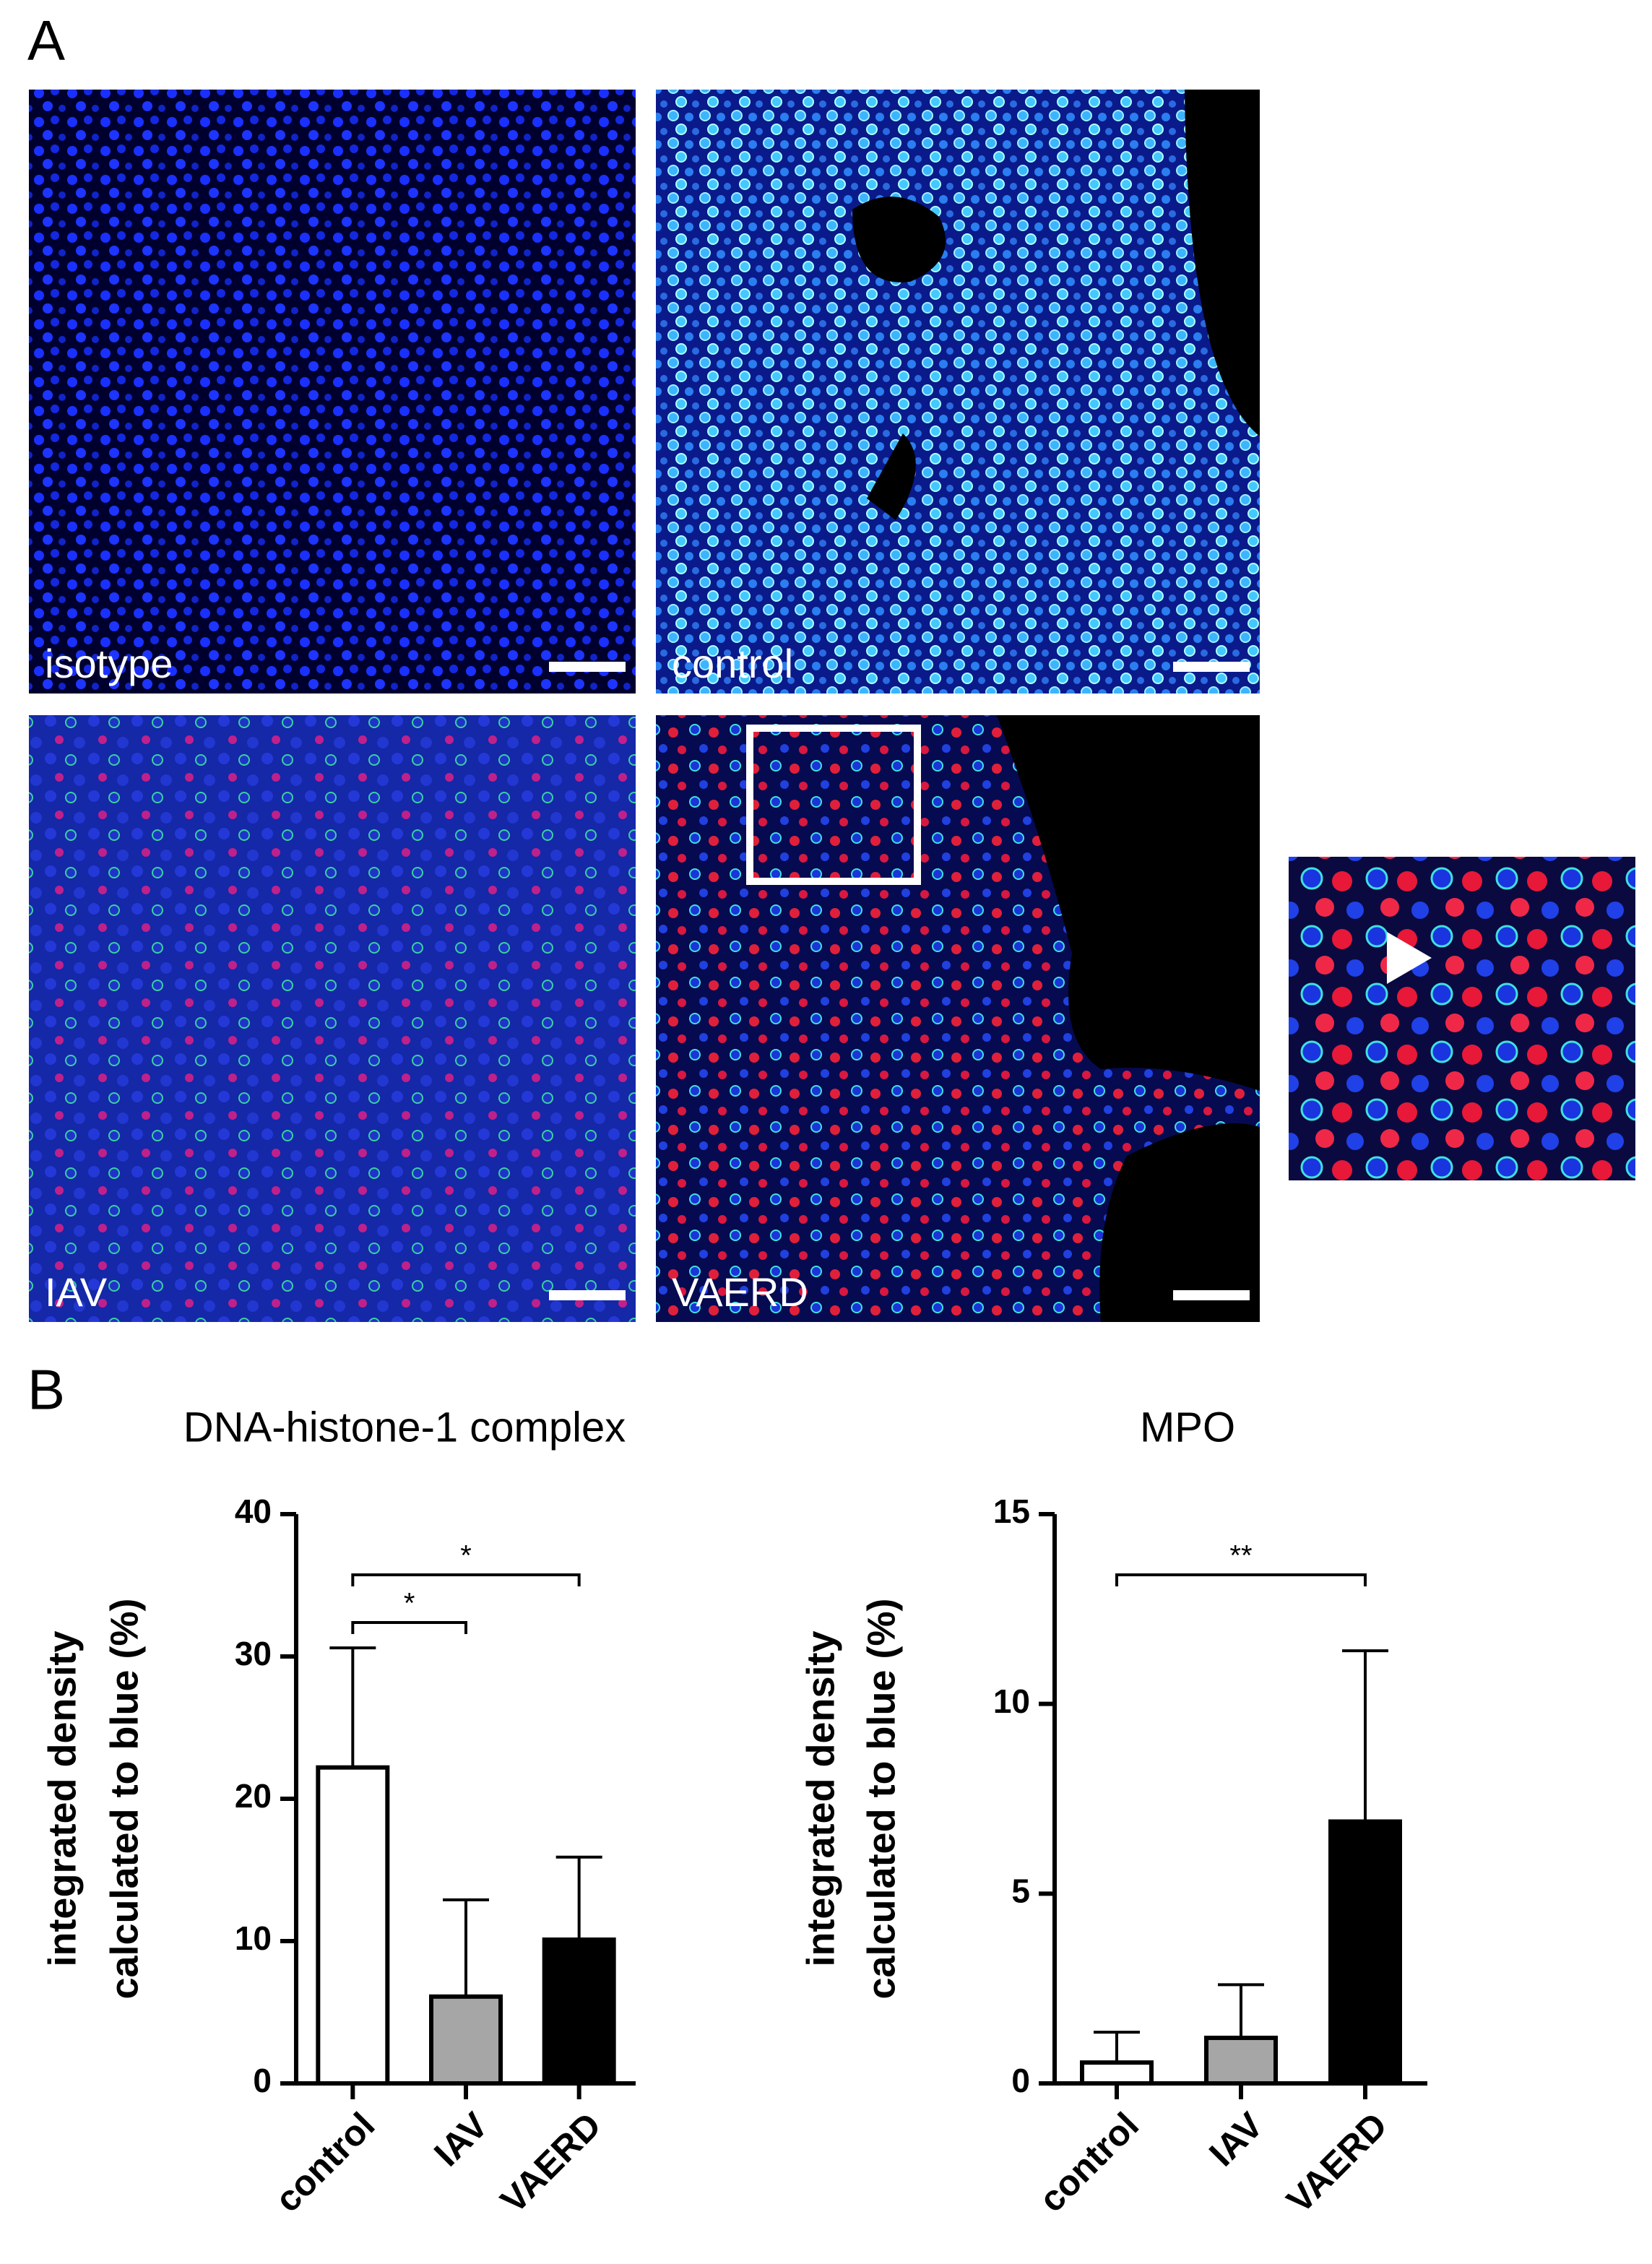 The width and height of the screenshot is (1652, 2264). Describe the element at coordinates (1020, 1891) in the screenshot. I see `y-tick-label: 5` at that location.